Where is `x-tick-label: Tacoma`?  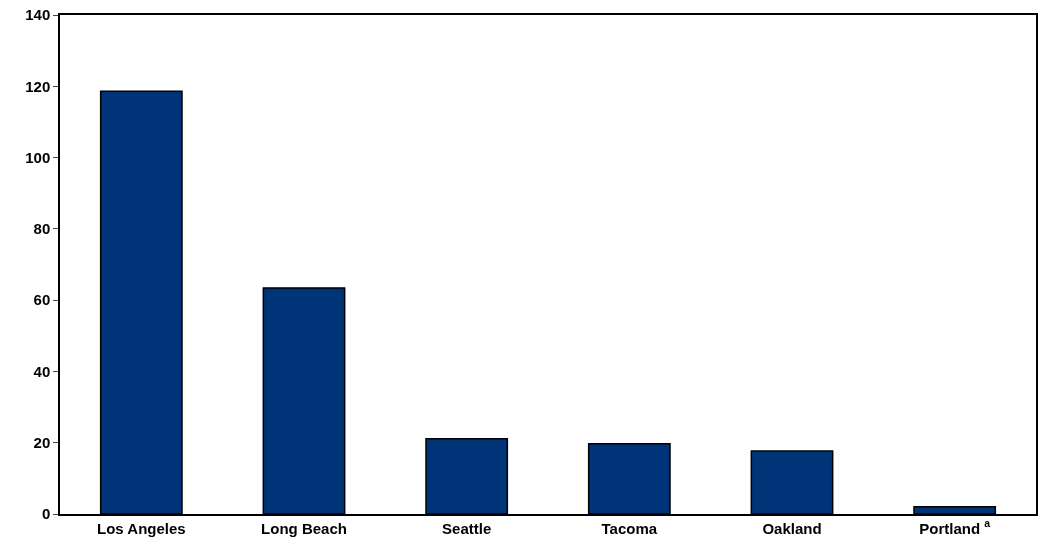 x-tick-label: Tacoma is located at coordinates (629, 528).